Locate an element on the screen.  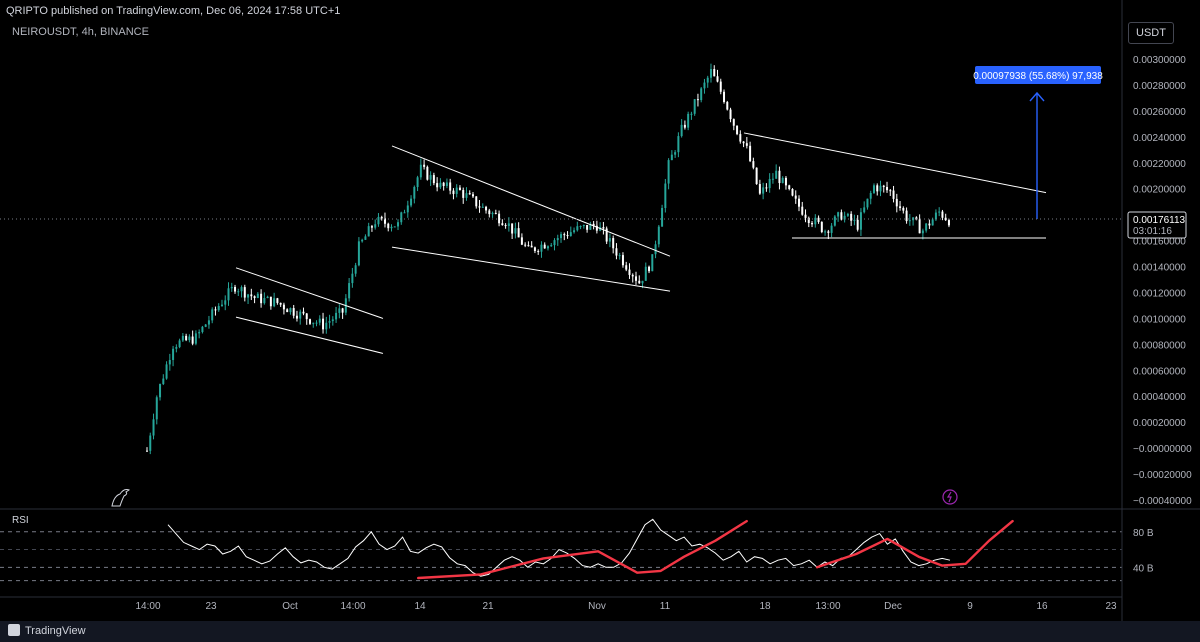
last-price-box is located at coordinates (1157, 225).